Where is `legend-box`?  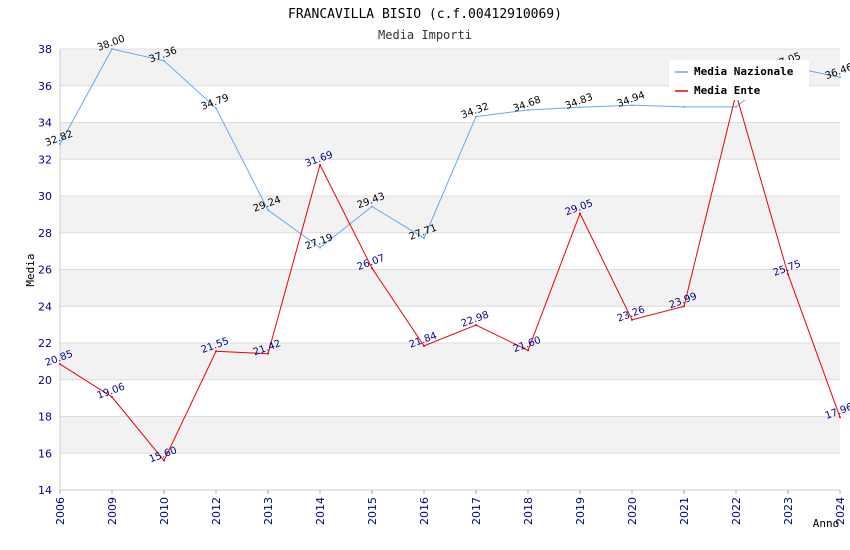 legend-box is located at coordinates (739, 80).